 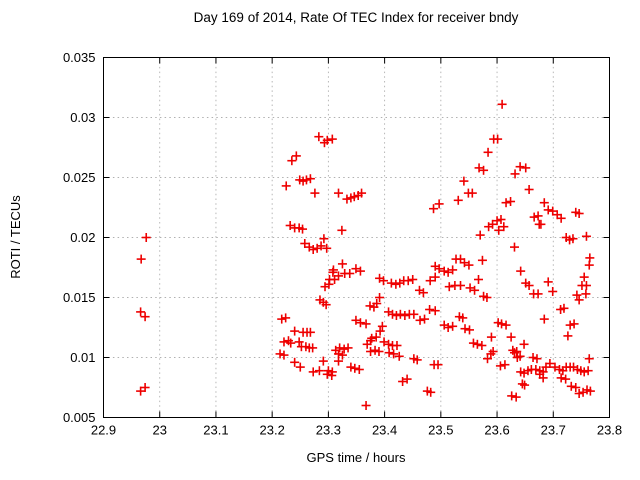 I want to click on x-tick-label: 23.6, so click(x=496, y=430).